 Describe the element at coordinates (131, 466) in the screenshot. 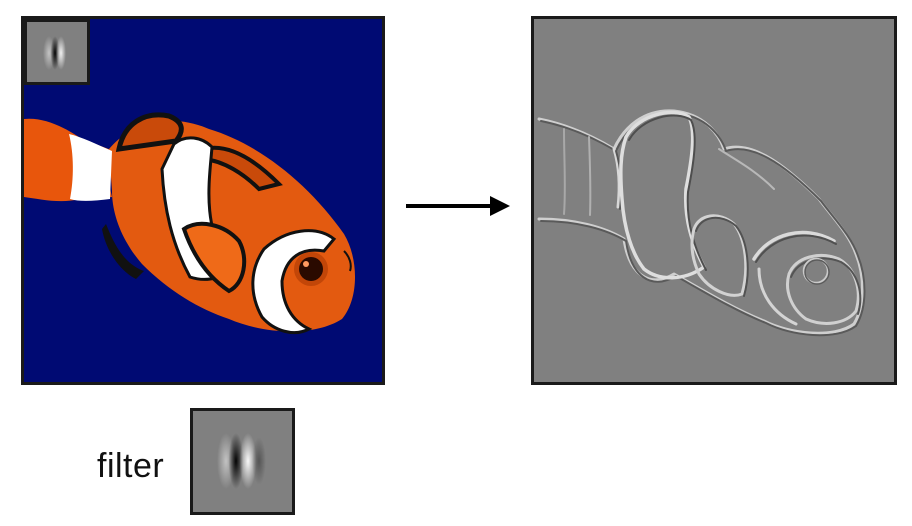

I see `filter-label: filter` at that location.